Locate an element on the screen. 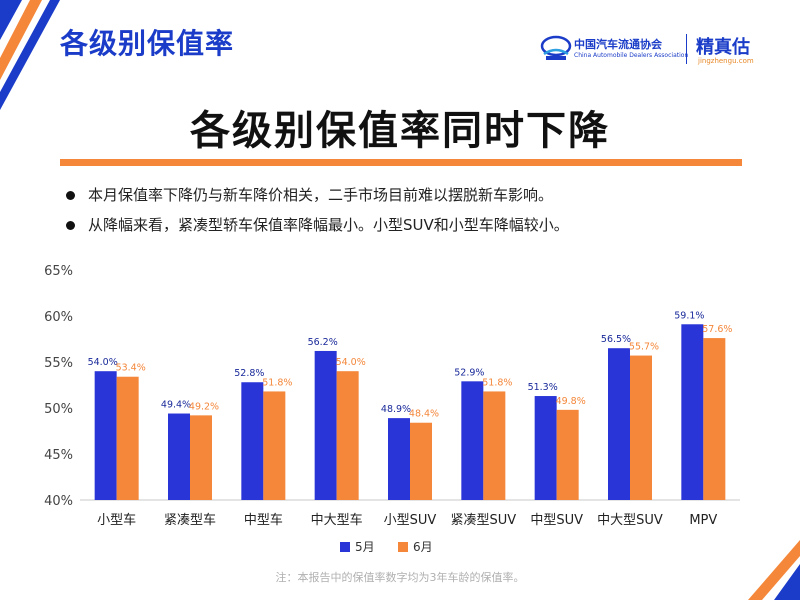 The image size is (800, 600). data-label: 55.7% is located at coordinates (644, 347).